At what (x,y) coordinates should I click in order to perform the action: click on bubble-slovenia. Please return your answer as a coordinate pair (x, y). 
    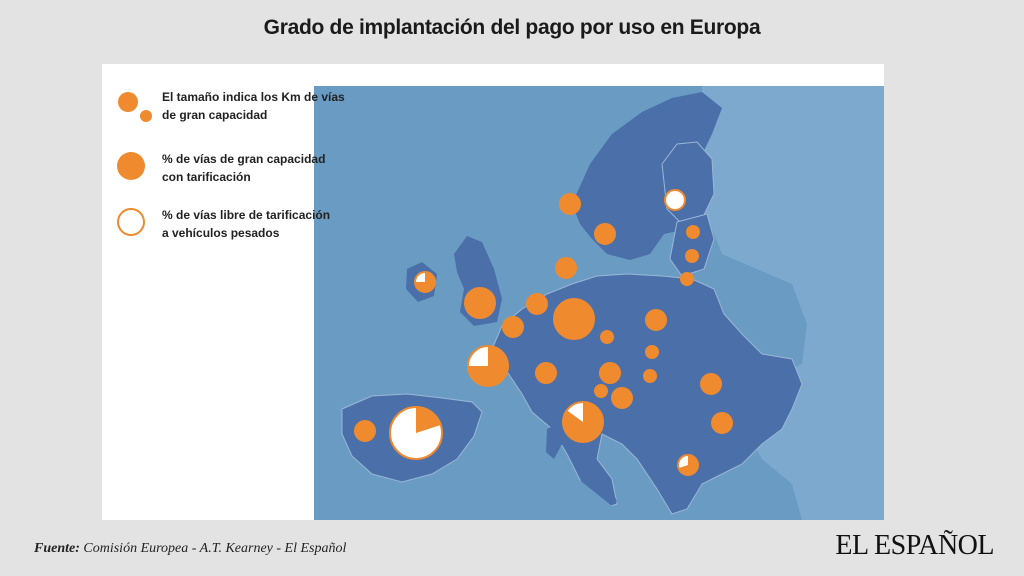
    Looking at the image, I should click on (601, 391).